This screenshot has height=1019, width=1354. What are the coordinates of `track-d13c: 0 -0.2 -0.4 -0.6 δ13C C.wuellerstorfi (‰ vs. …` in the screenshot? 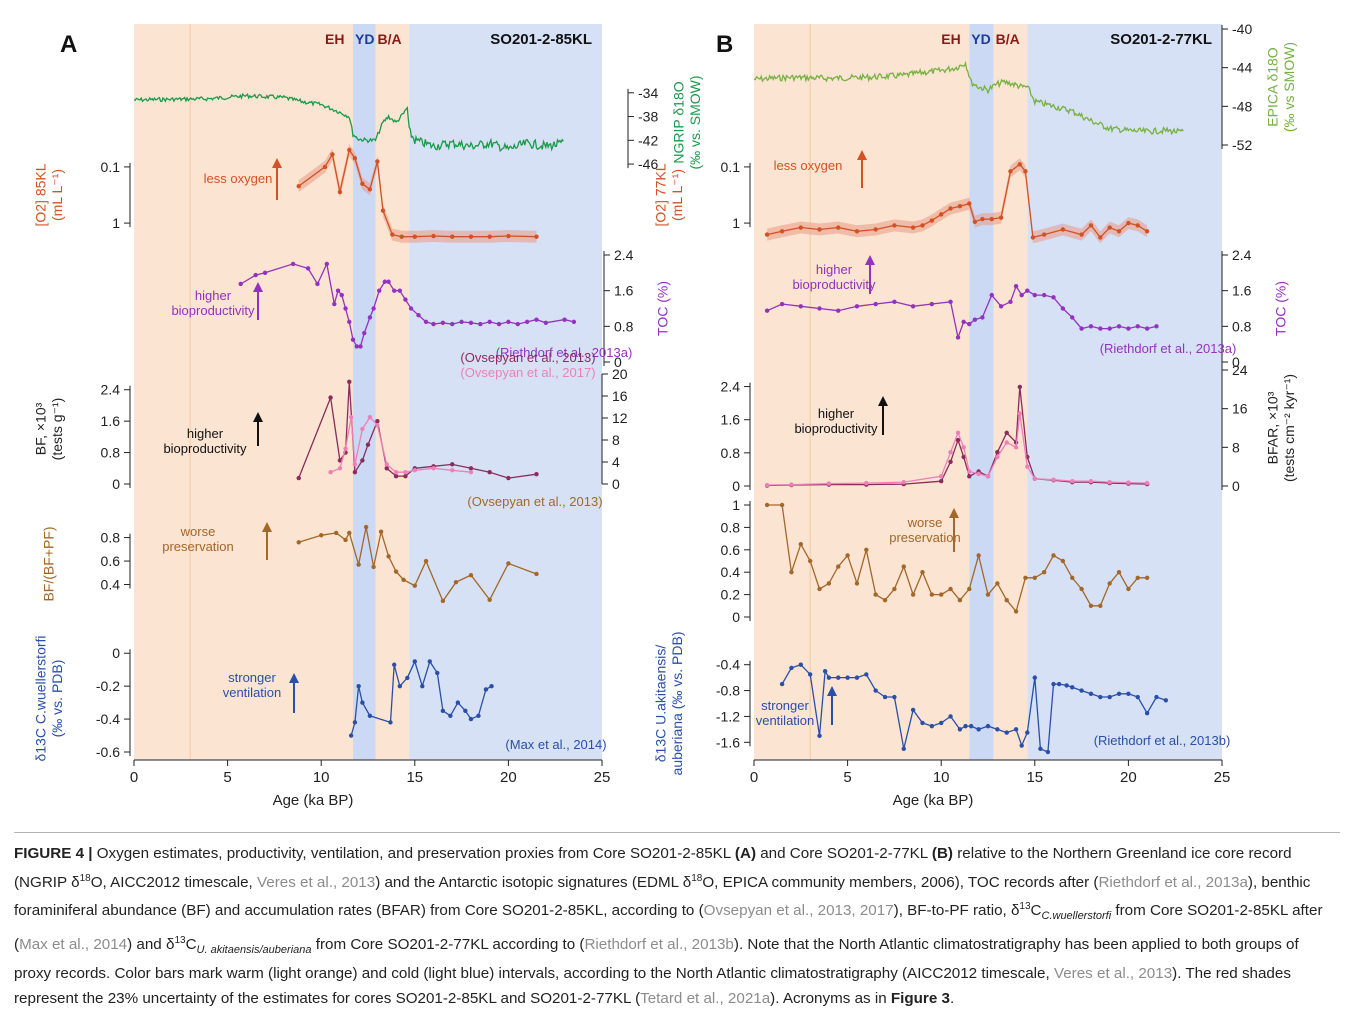 It's located at (320, 698).